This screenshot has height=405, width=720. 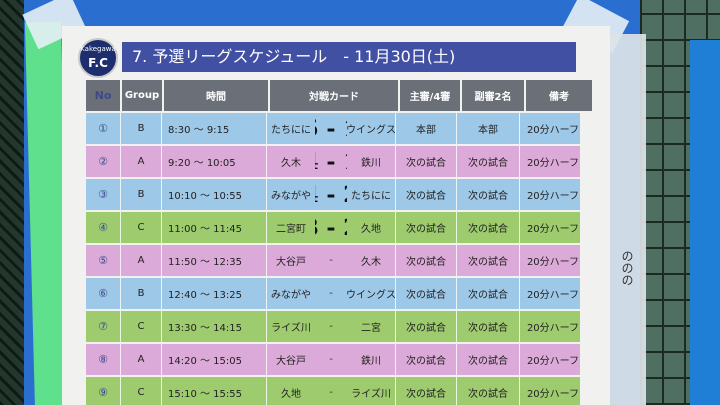 What do you see at coordinates (141, 359) in the screenshot?
I see `match-group: A` at bounding box center [141, 359].